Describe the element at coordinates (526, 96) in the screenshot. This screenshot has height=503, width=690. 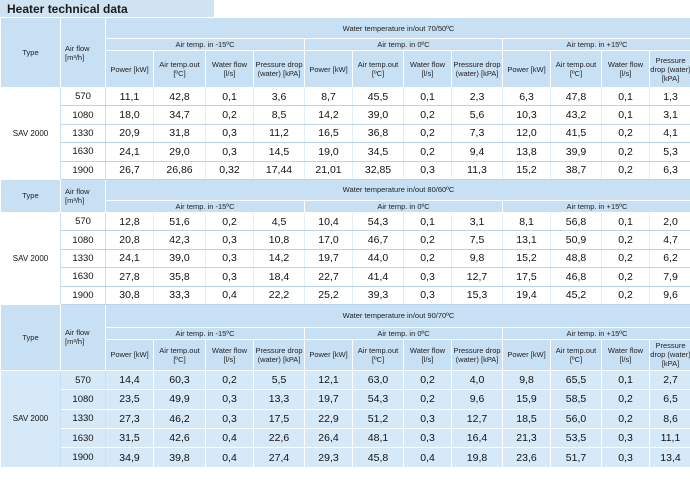
I see `value-cell: 6,3` at that location.